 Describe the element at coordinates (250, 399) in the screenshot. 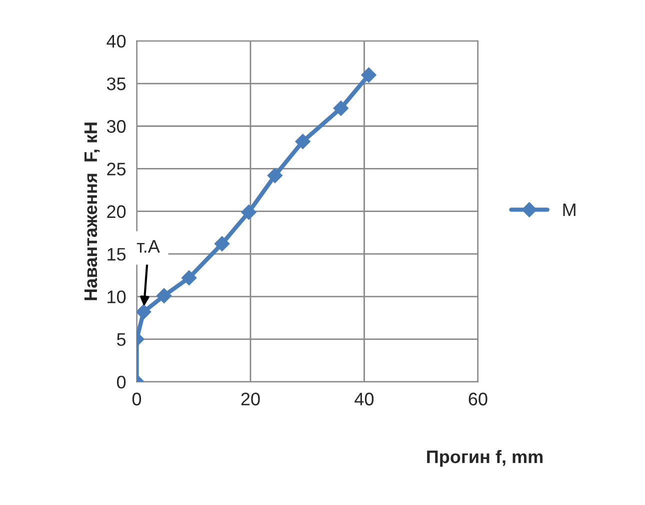

I see `x-tick-label: 20` at that location.